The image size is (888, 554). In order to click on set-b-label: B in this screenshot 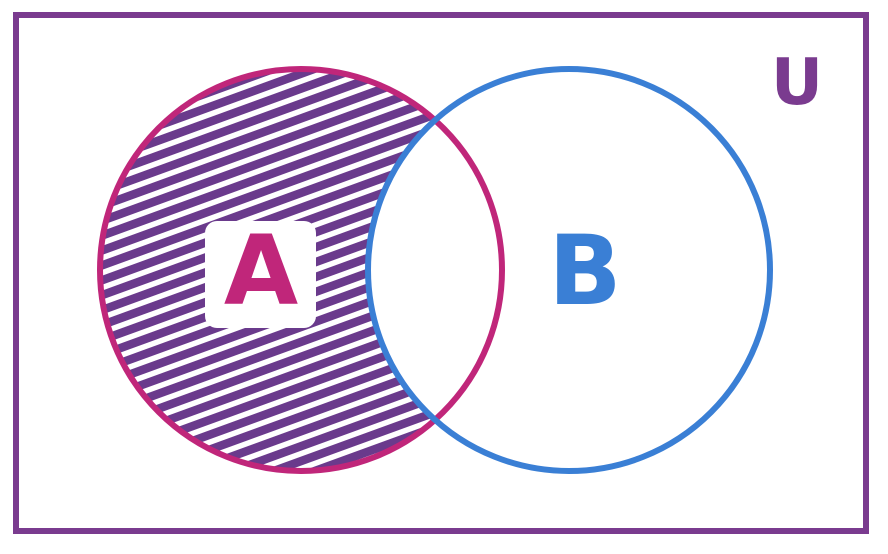, I will do `click(584, 271)`.